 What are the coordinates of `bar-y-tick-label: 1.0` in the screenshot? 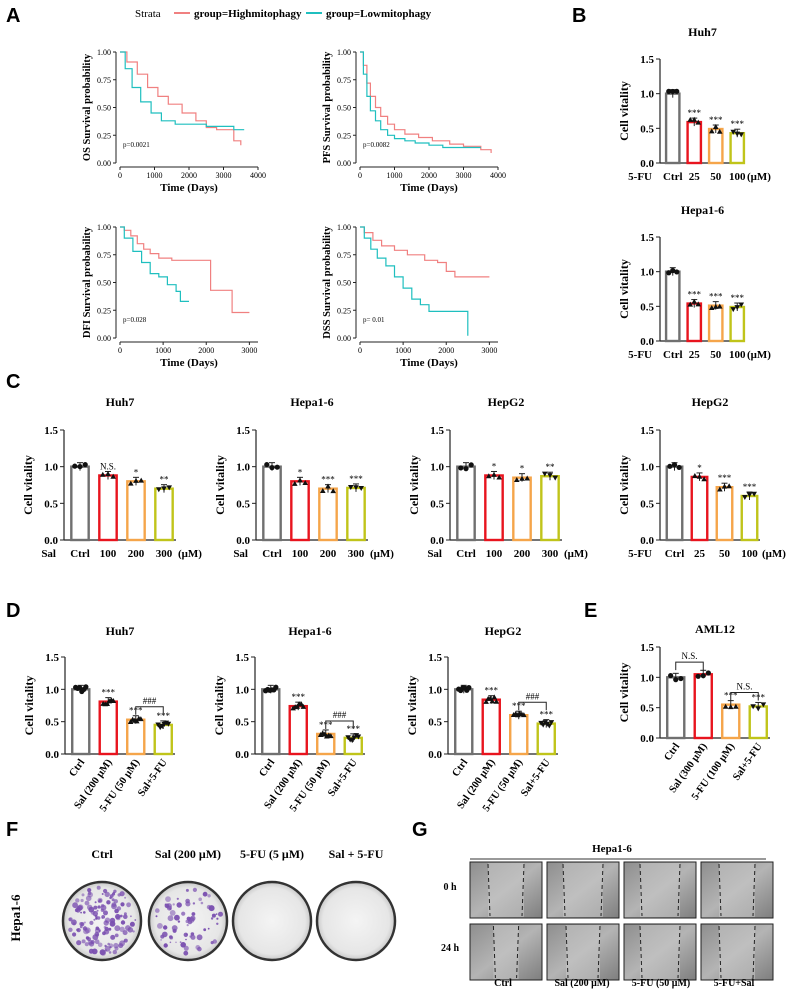 It's located at (243, 468).